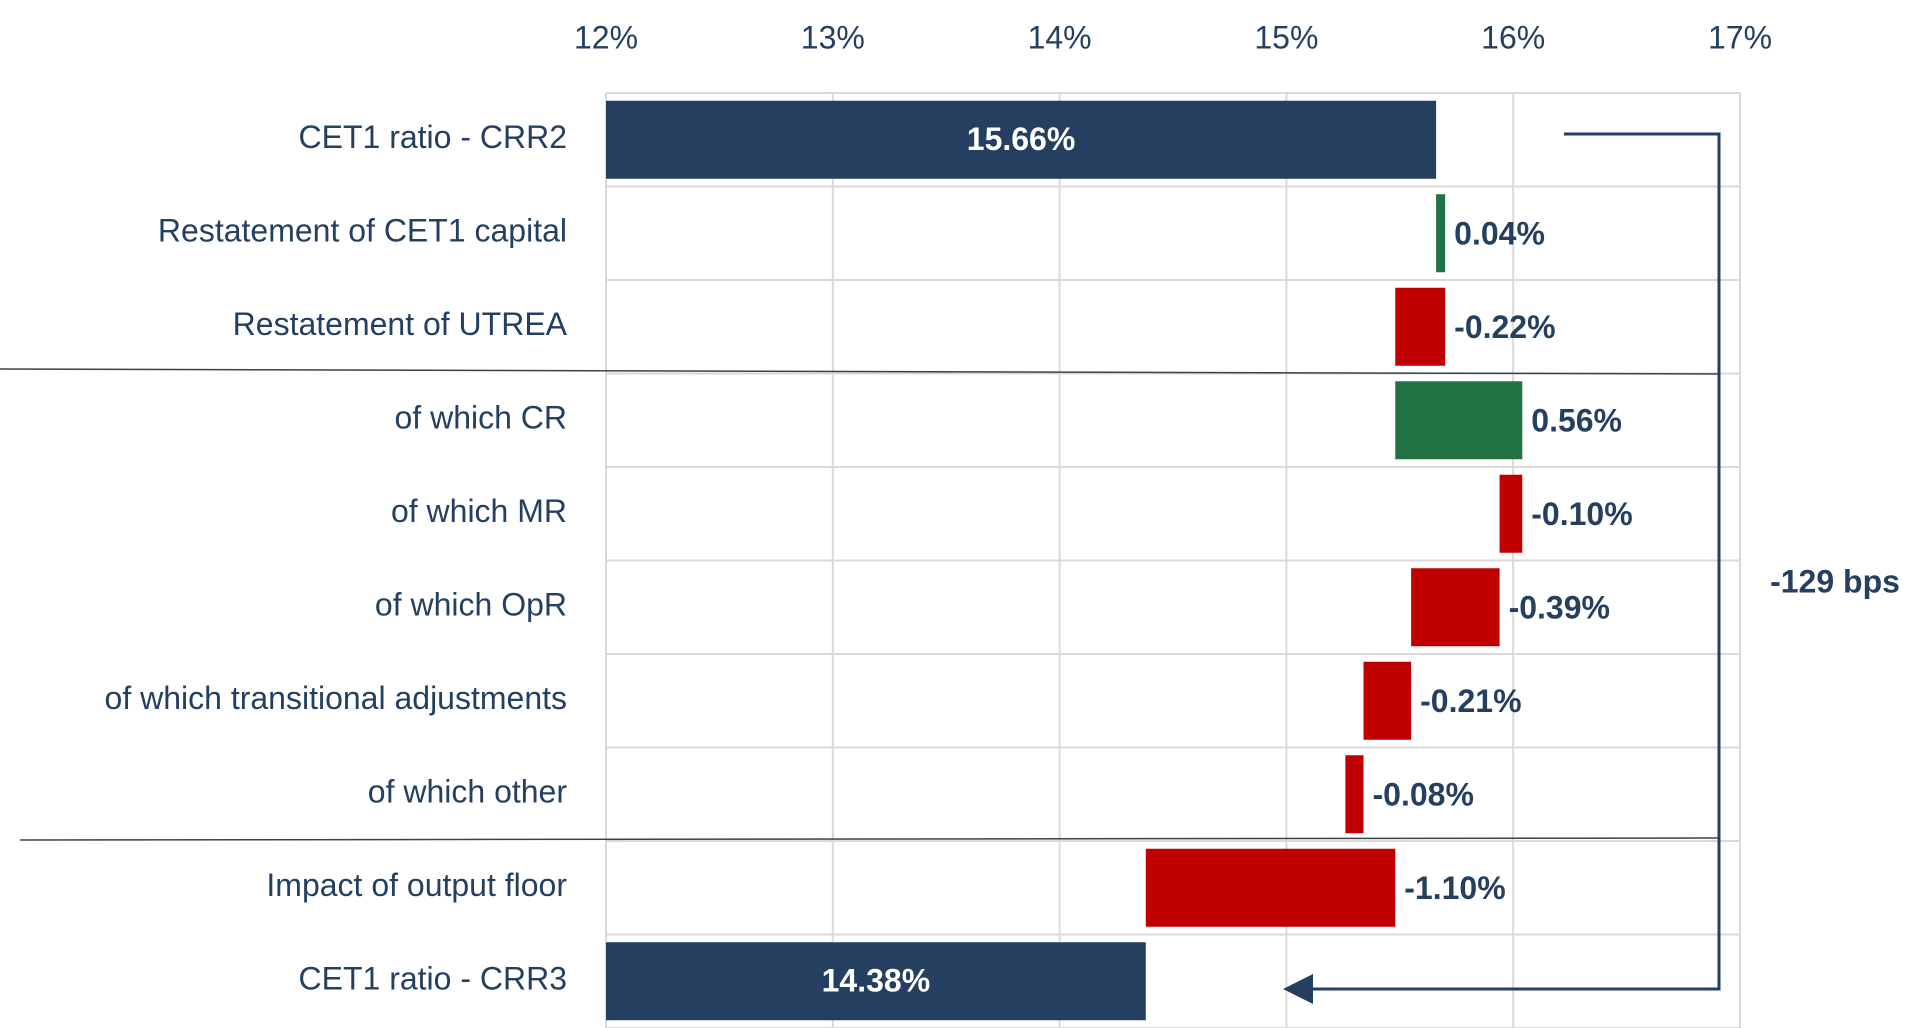  What do you see at coordinates (1454, 888) in the screenshot?
I see `value-label: -1.10%` at bounding box center [1454, 888].